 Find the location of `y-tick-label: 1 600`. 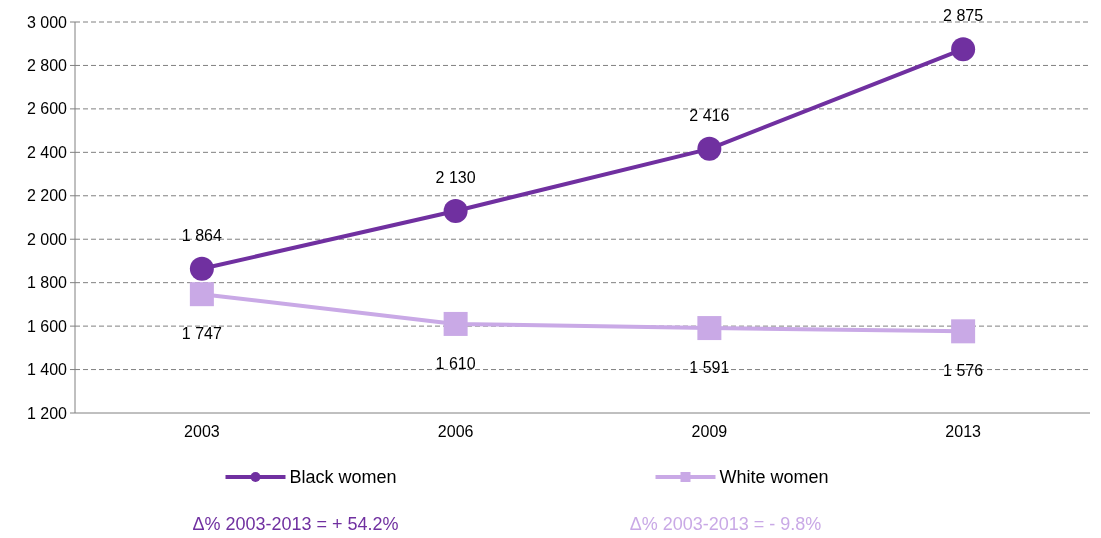

y-tick-label: 1 600 is located at coordinates (47, 326).